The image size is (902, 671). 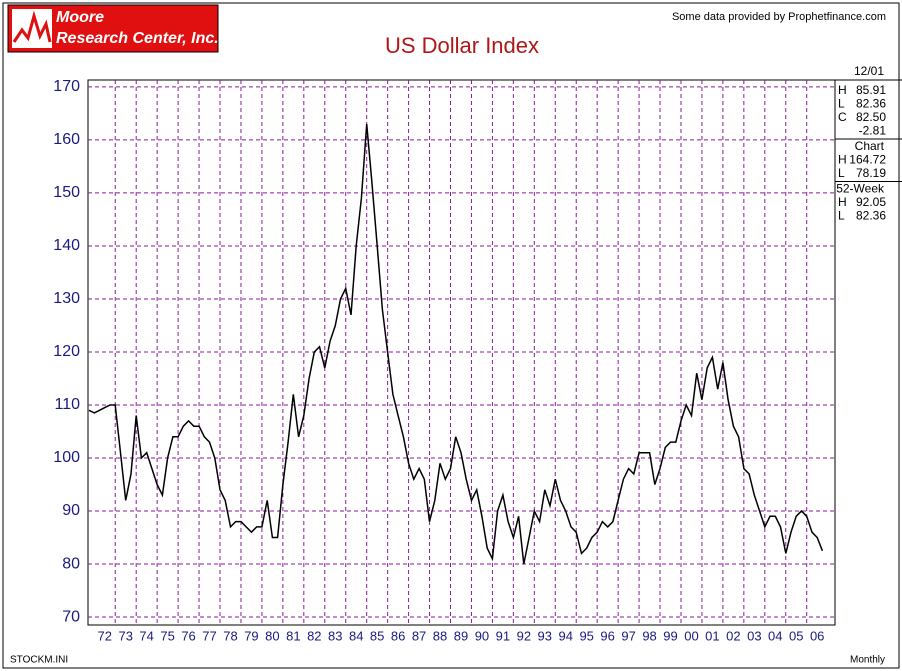 I want to click on x-tick-label: 78, so click(x=230, y=635).